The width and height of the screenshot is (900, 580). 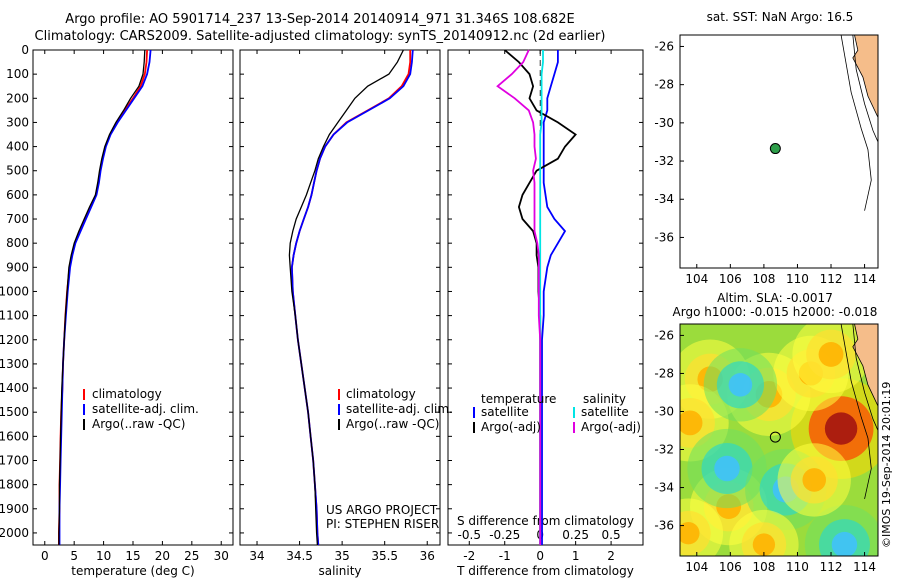 I want to click on y-tick-label: 1900, so click(x=14, y=509).